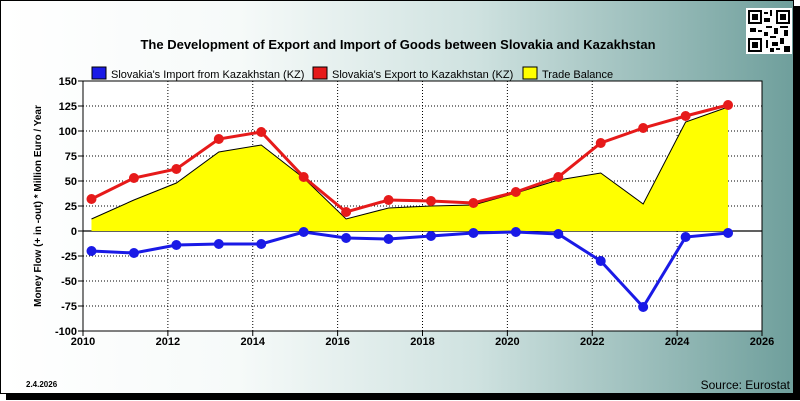 The width and height of the screenshot is (800, 401). What do you see at coordinates (253, 342) in the screenshot?
I see `x-tick-label: 2014` at bounding box center [253, 342].